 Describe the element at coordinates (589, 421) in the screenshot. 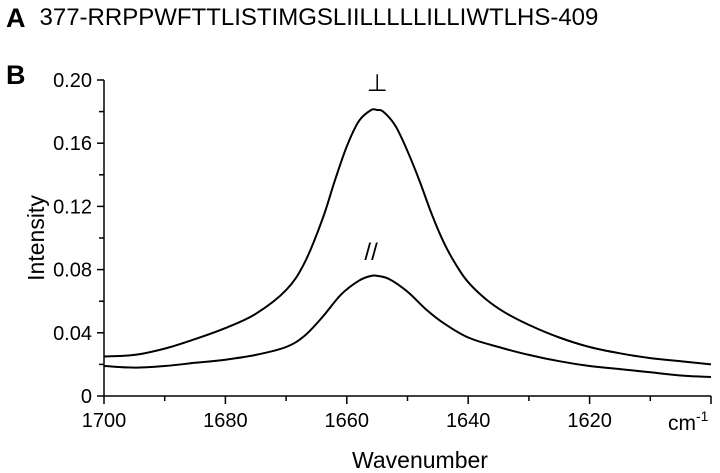

I see `x-tick-label: 1620` at that location.